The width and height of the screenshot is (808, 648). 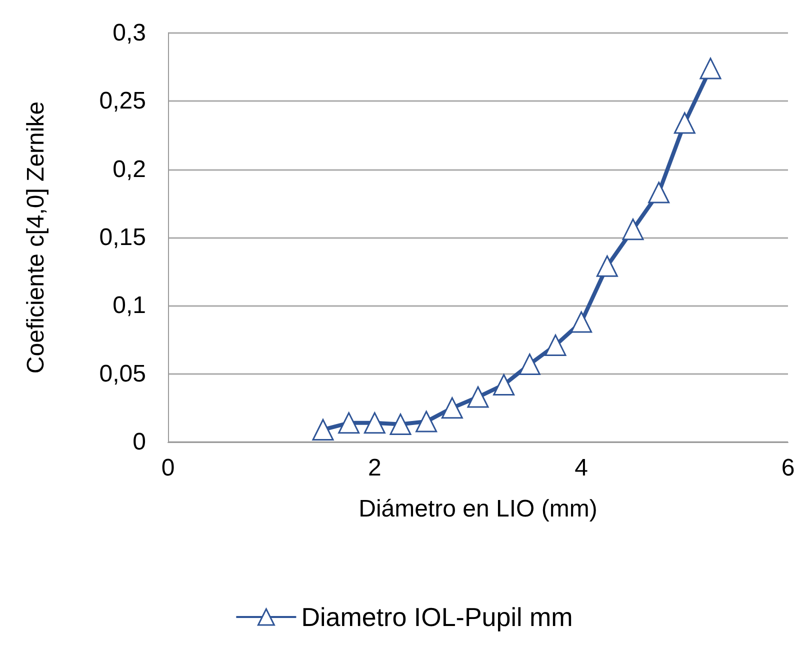 What do you see at coordinates (788, 468) in the screenshot?
I see `x-tick-label: 6` at bounding box center [788, 468].